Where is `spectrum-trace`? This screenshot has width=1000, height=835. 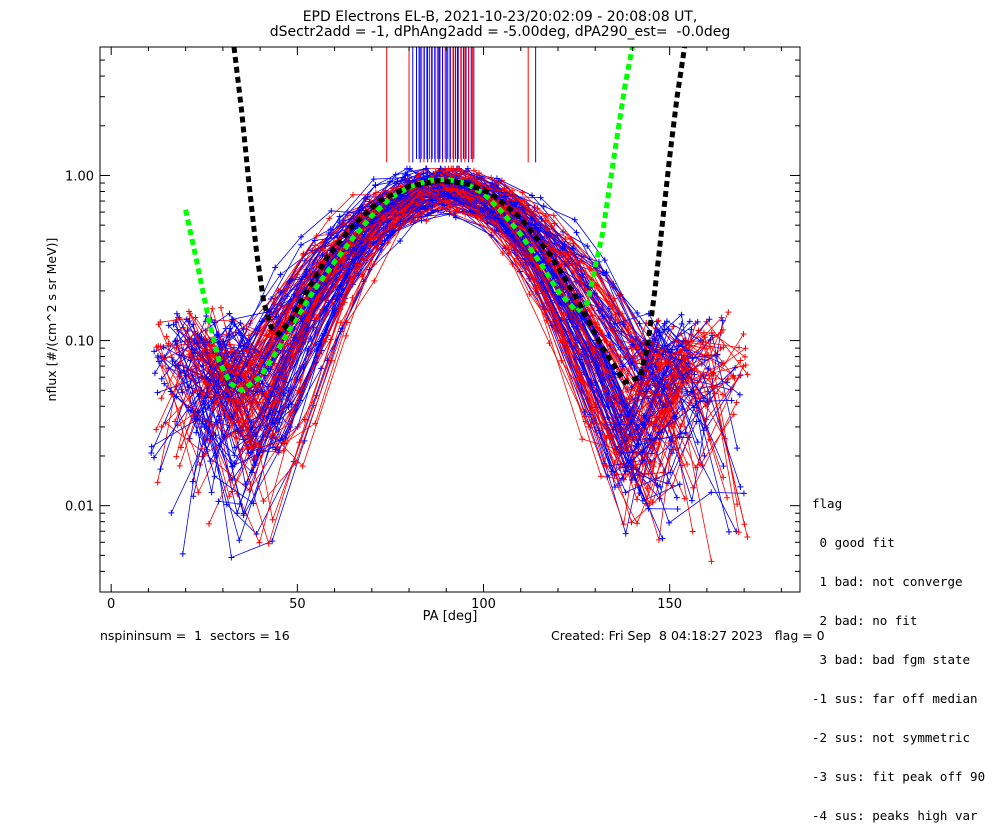
spectrum-trace is located at coordinates (428, 292).